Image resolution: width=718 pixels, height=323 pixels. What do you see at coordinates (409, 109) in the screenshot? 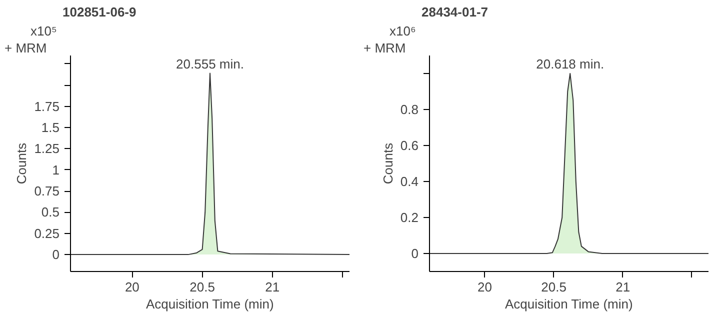
I see `y-tick-label: 0.8` at bounding box center [409, 109].